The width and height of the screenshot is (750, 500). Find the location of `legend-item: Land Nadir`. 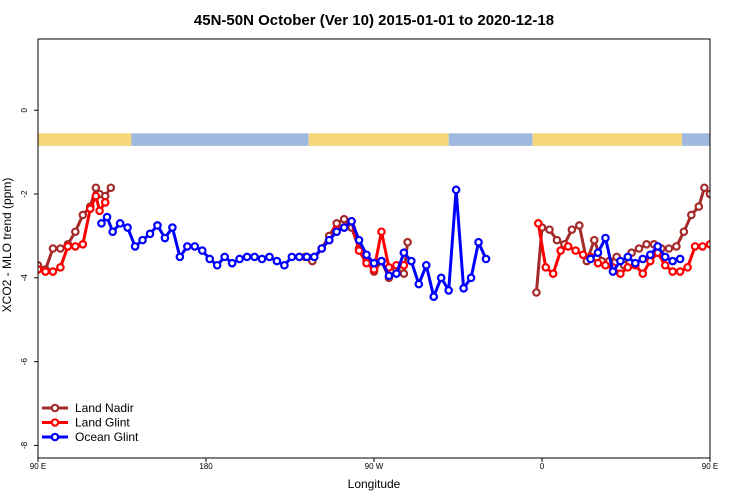

legend-item: Land Nadir is located at coordinates (88, 408).